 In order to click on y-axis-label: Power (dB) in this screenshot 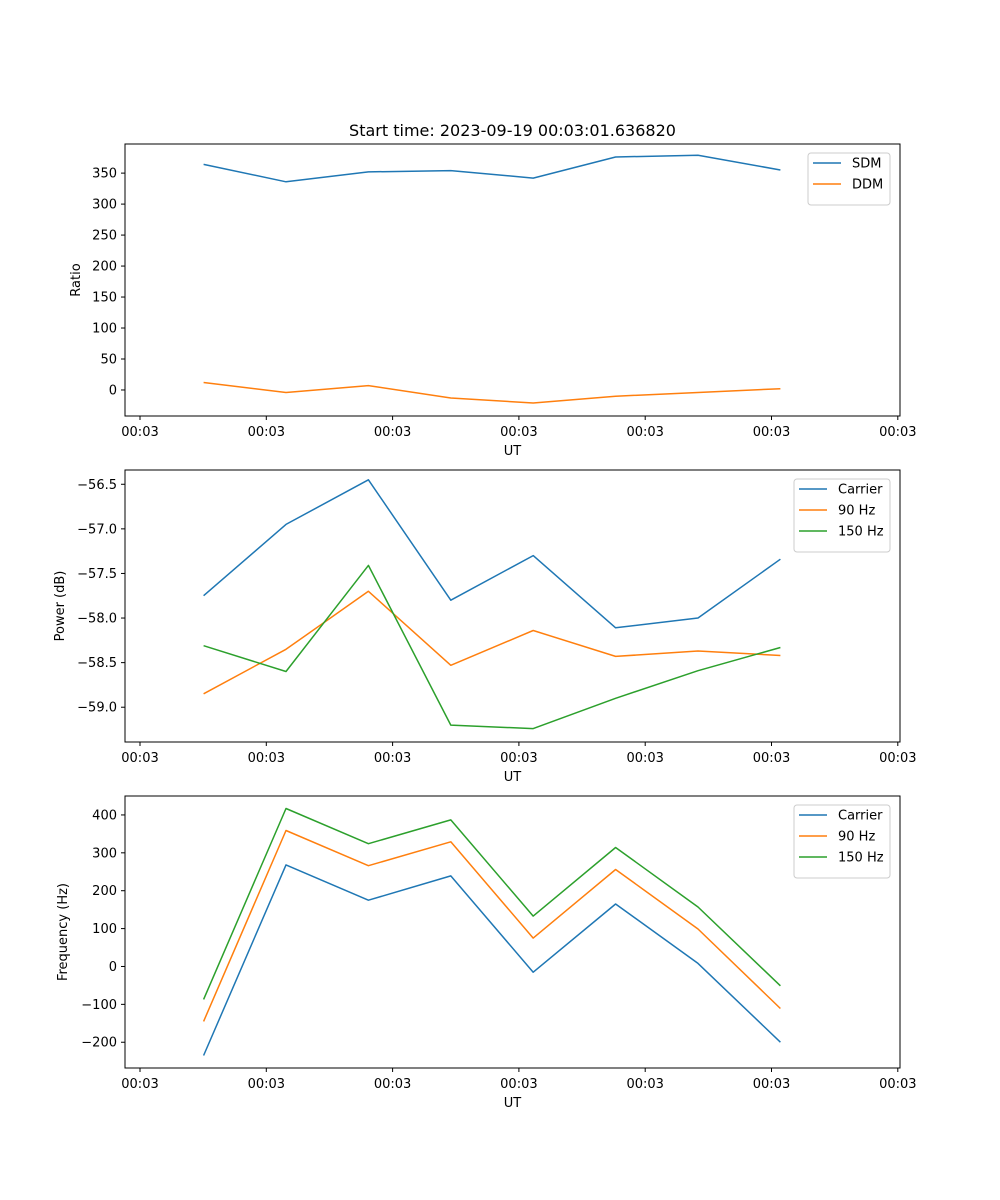, I will do `click(60, 606)`.